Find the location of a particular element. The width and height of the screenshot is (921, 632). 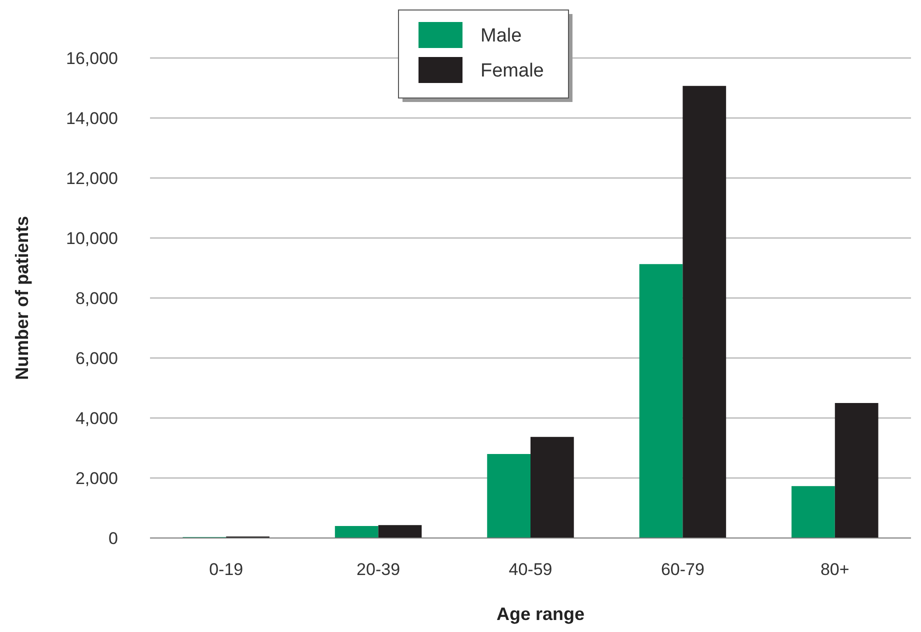

y-tick-label: 6,000 is located at coordinates (96, 358).